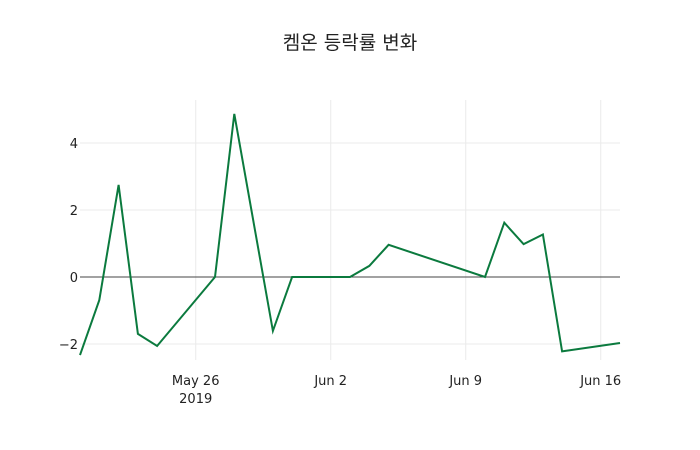 The width and height of the screenshot is (700, 450). I want to click on chart-title: 켐온 등락률 변화, so click(350, 43).